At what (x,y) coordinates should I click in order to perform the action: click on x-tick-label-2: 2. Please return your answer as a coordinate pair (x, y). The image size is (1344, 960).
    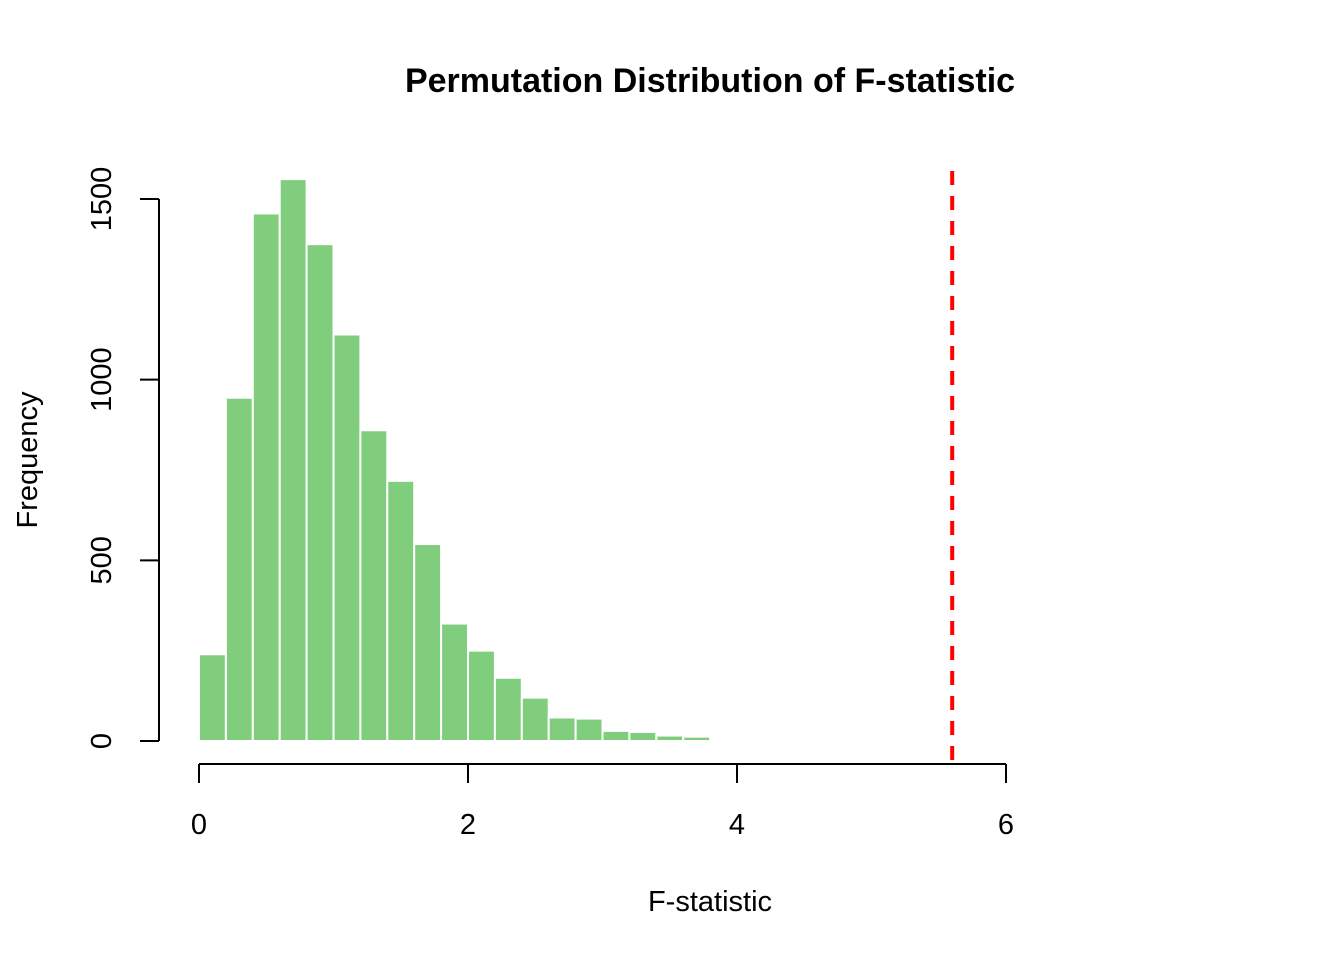
    Looking at the image, I should click on (468, 825).